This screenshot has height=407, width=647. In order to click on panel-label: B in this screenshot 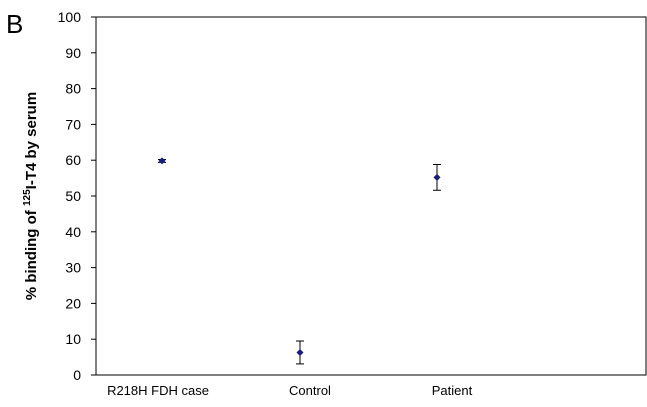, I will do `click(14, 24)`.